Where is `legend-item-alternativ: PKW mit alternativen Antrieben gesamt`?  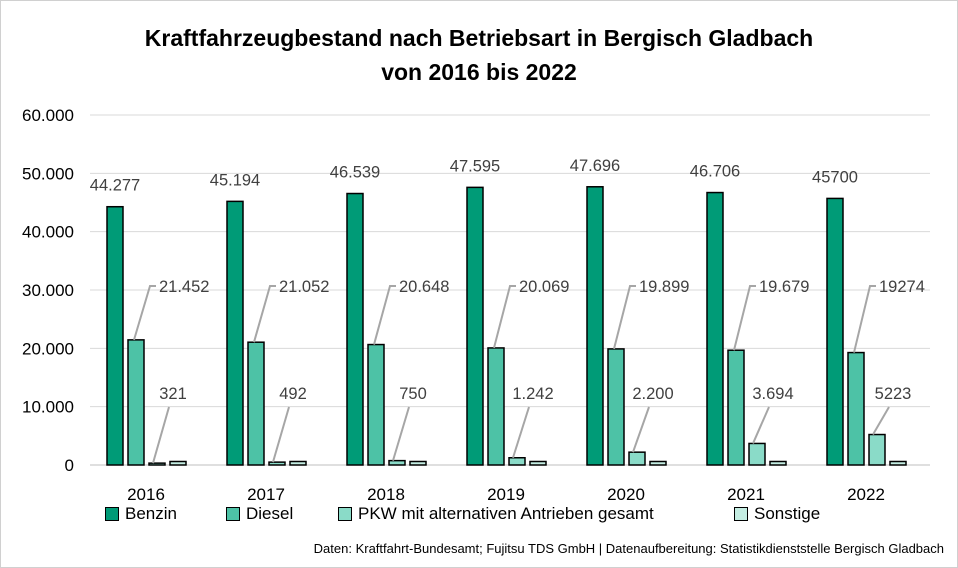
legend-item-alternativ: PKW mit alternativen Antrieben gesamt is located at coordinates (496, 514).